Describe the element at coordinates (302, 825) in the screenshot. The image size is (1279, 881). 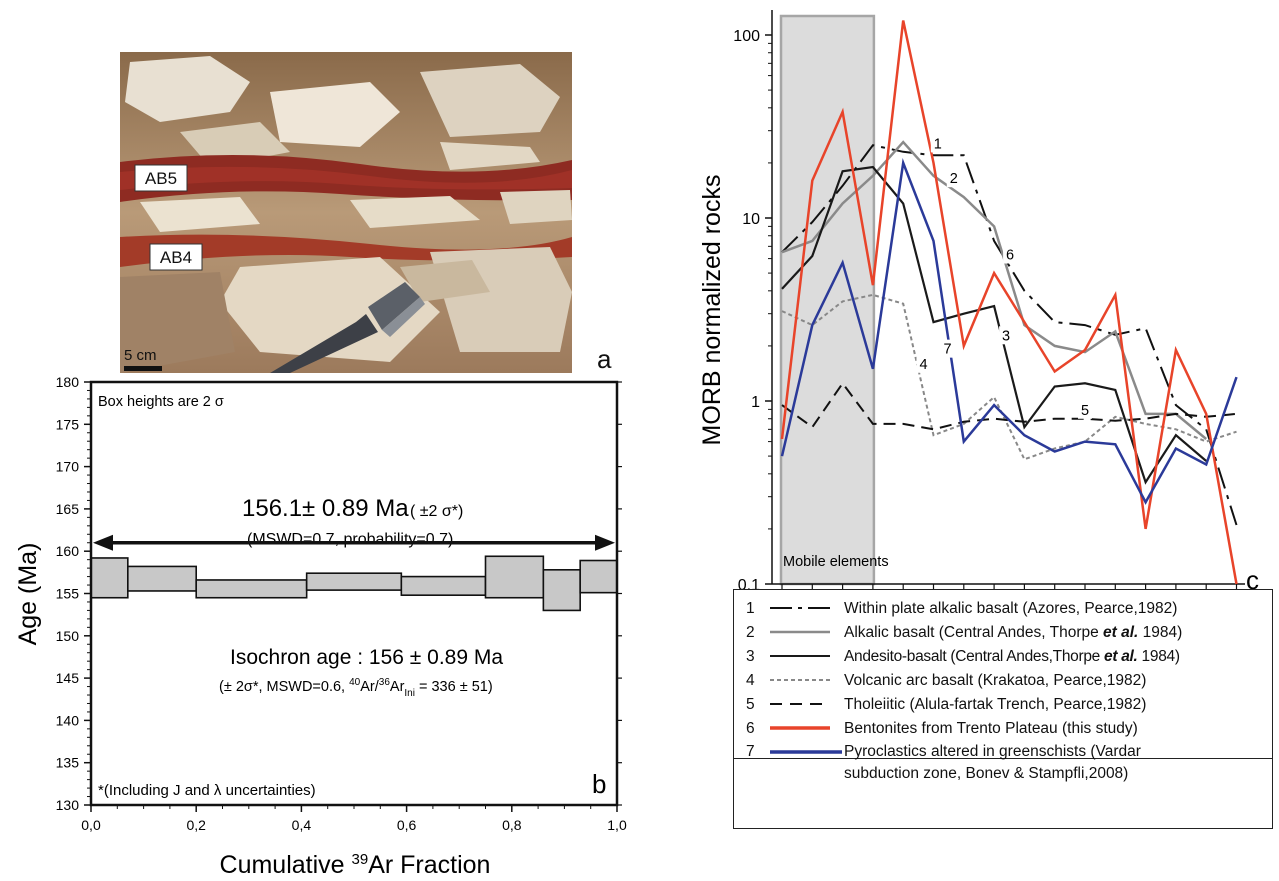
I see `x-tick-label: 0,4` at that location.